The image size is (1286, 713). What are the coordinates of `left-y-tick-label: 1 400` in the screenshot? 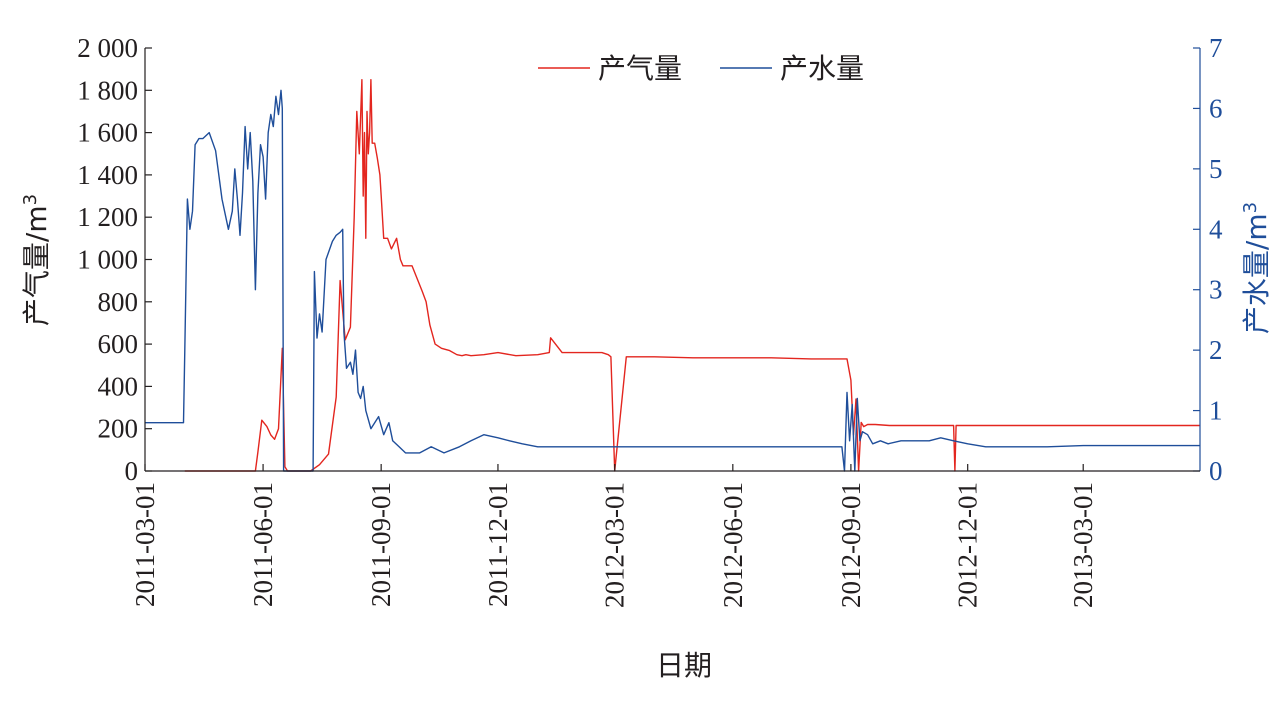 It's located at (107, 175).